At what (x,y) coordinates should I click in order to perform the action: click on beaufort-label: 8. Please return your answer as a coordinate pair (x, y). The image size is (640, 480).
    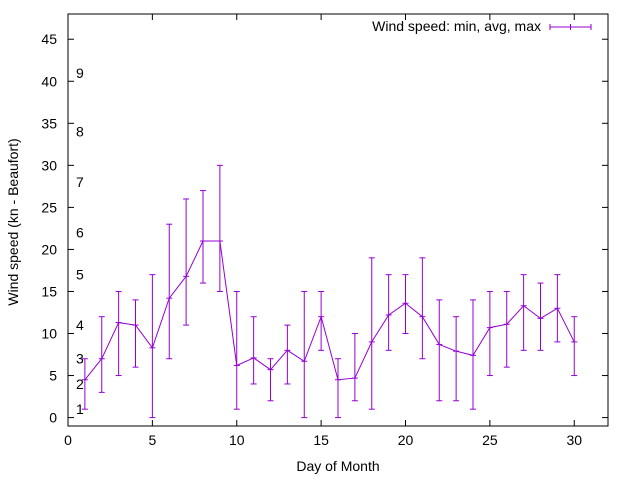
    Looking at the image, I should click on (80, 132).